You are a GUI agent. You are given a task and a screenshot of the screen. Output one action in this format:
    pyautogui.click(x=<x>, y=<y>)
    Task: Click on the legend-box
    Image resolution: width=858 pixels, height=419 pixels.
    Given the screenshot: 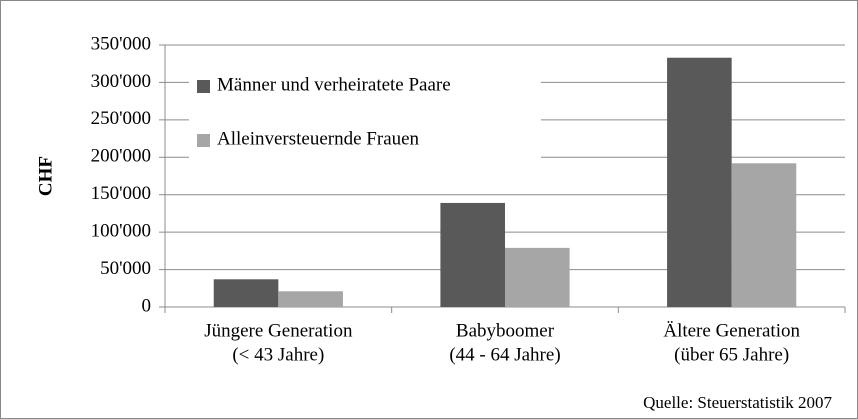 What is the action you would take?
    pyautogui.click(x=365, y=114)
    